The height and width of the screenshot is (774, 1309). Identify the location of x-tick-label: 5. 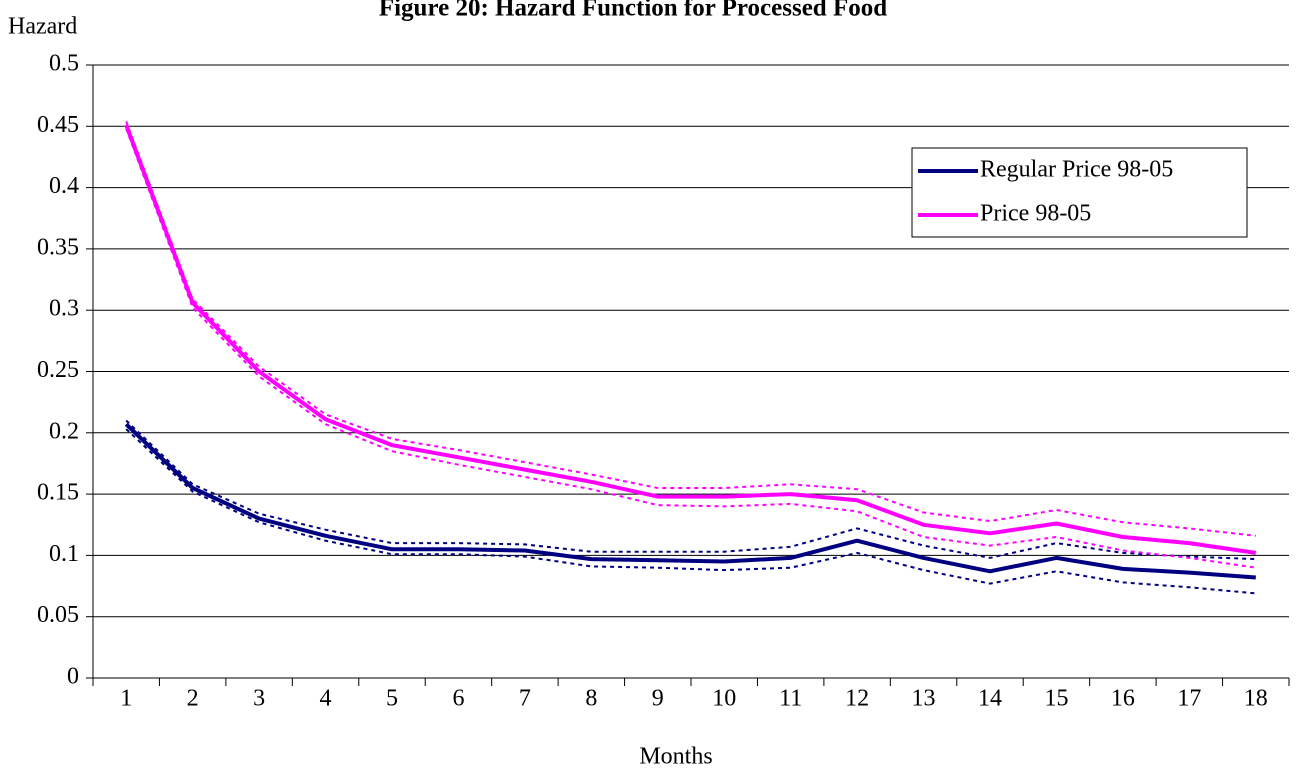
(392, 699).